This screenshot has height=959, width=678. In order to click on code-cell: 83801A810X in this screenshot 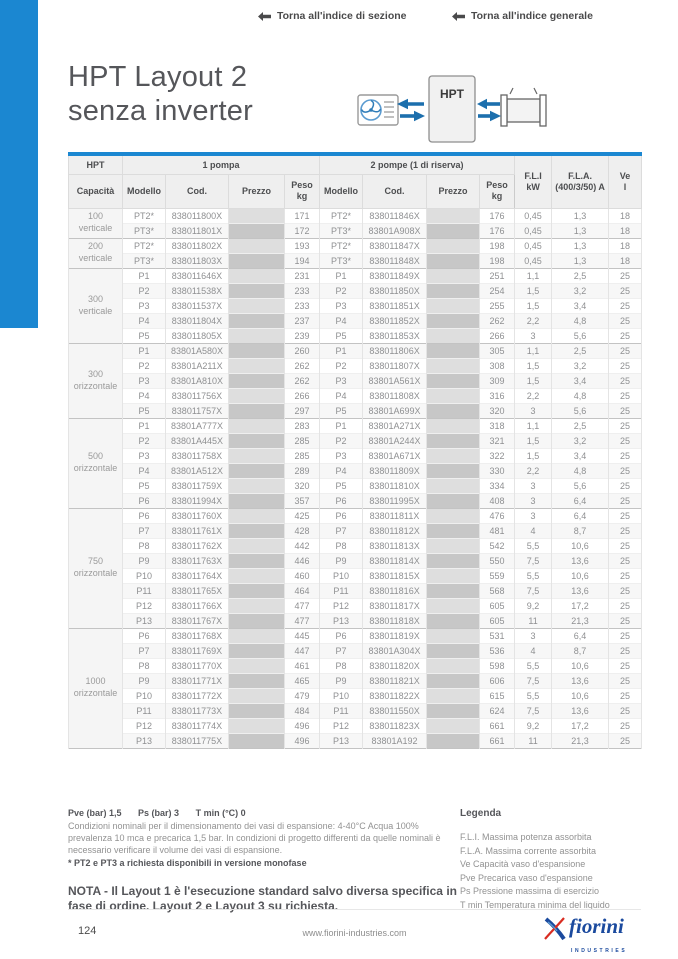, I will do `click(197, 380)`.